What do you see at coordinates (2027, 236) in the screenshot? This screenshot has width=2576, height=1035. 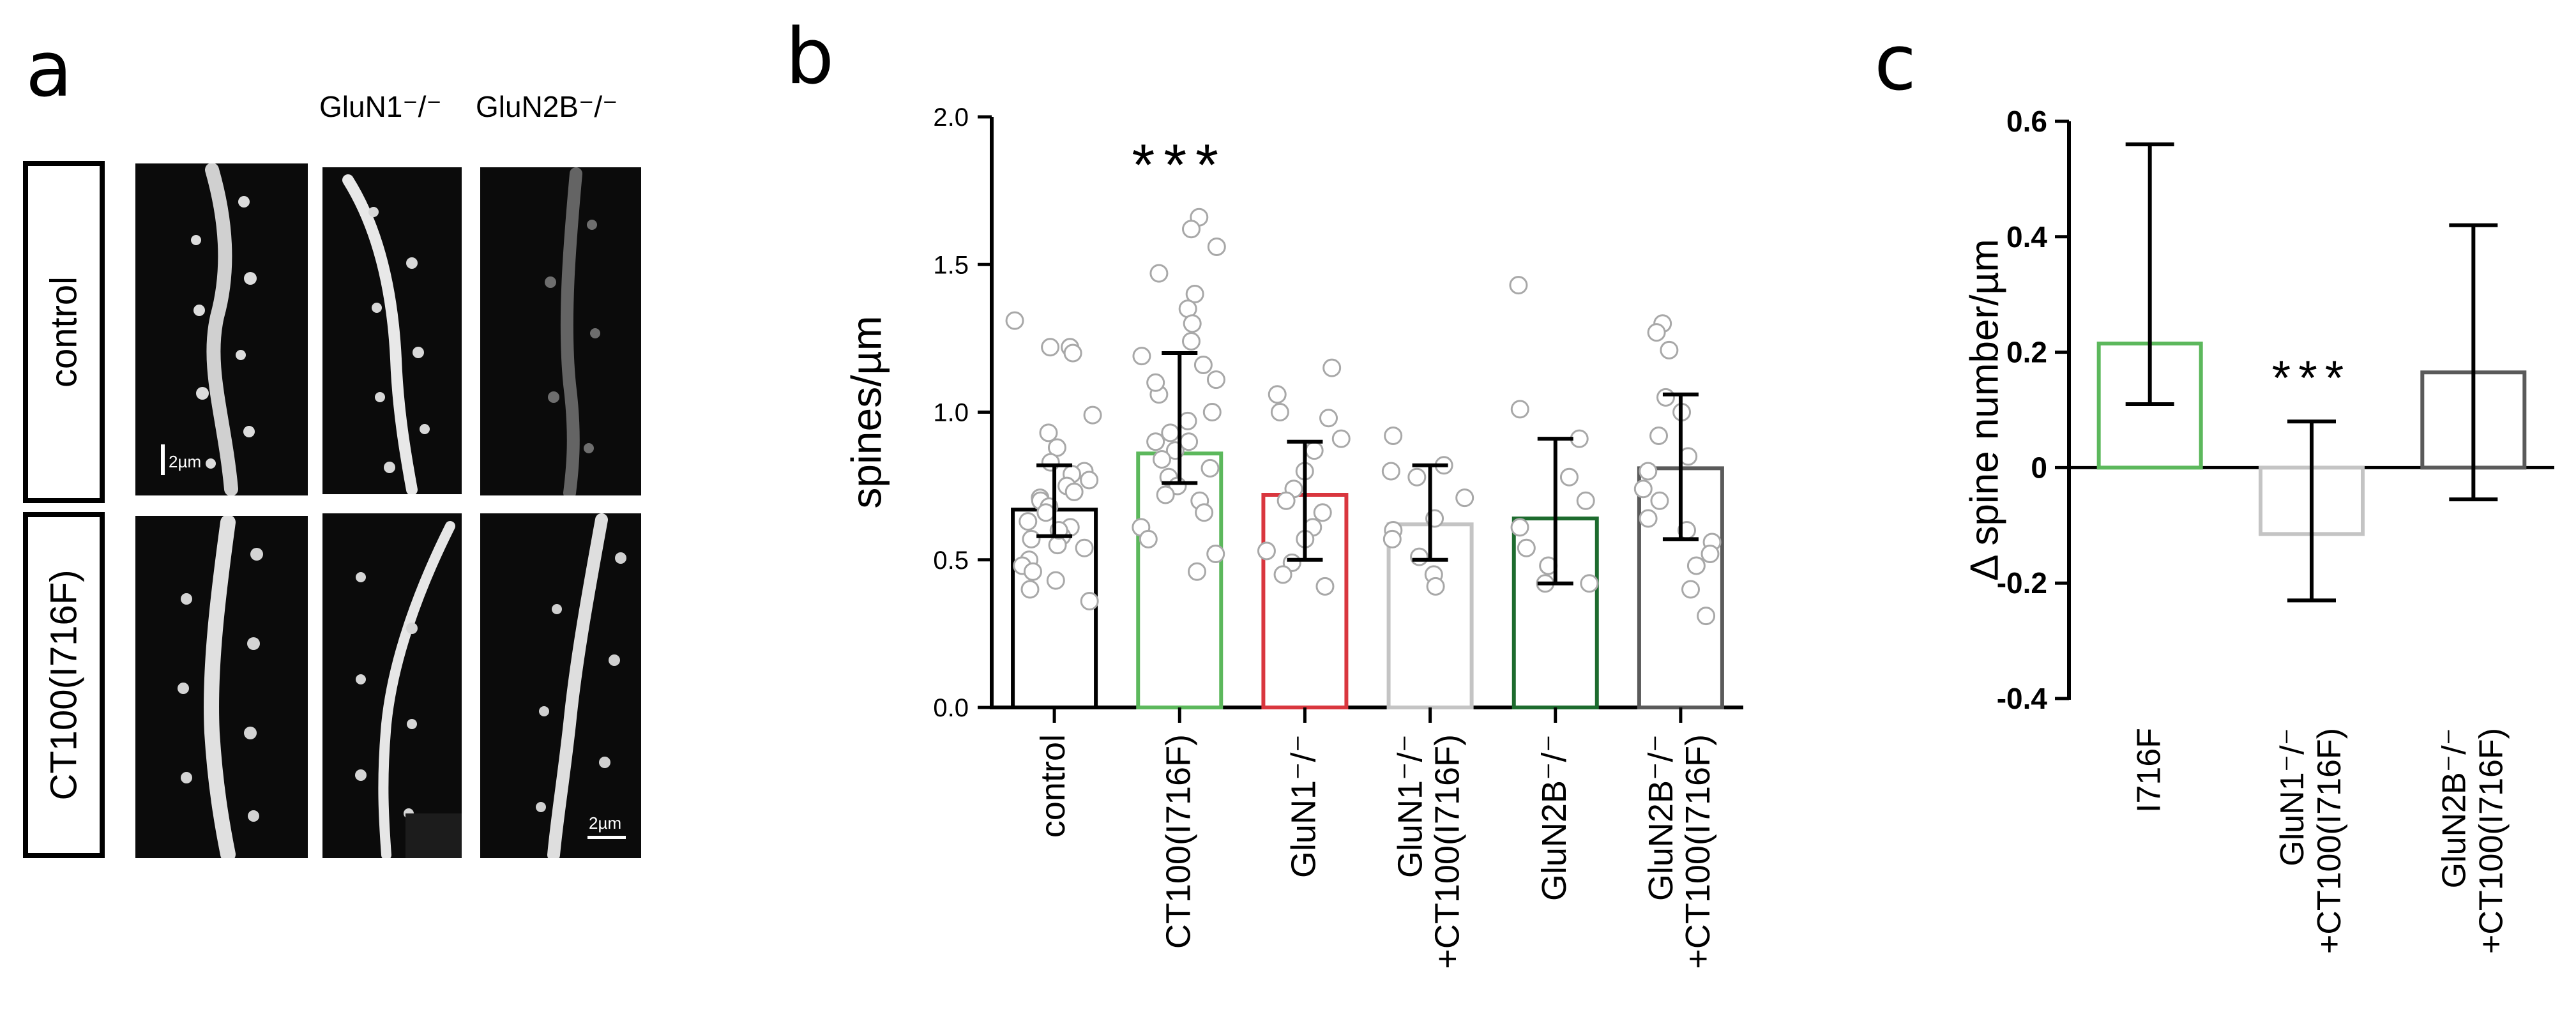 I see `y-tick-label: 0.4` at bounding box center [2027, 236].